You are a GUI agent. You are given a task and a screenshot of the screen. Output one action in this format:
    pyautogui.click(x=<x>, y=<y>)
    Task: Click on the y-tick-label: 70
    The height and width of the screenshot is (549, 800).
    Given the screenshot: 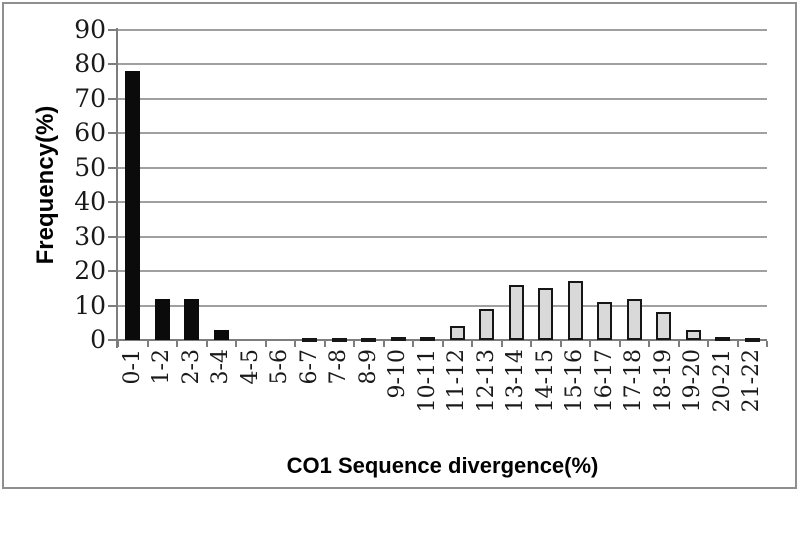 What is the action you would take?
    pyautogui.click(x=90, y=98)
    